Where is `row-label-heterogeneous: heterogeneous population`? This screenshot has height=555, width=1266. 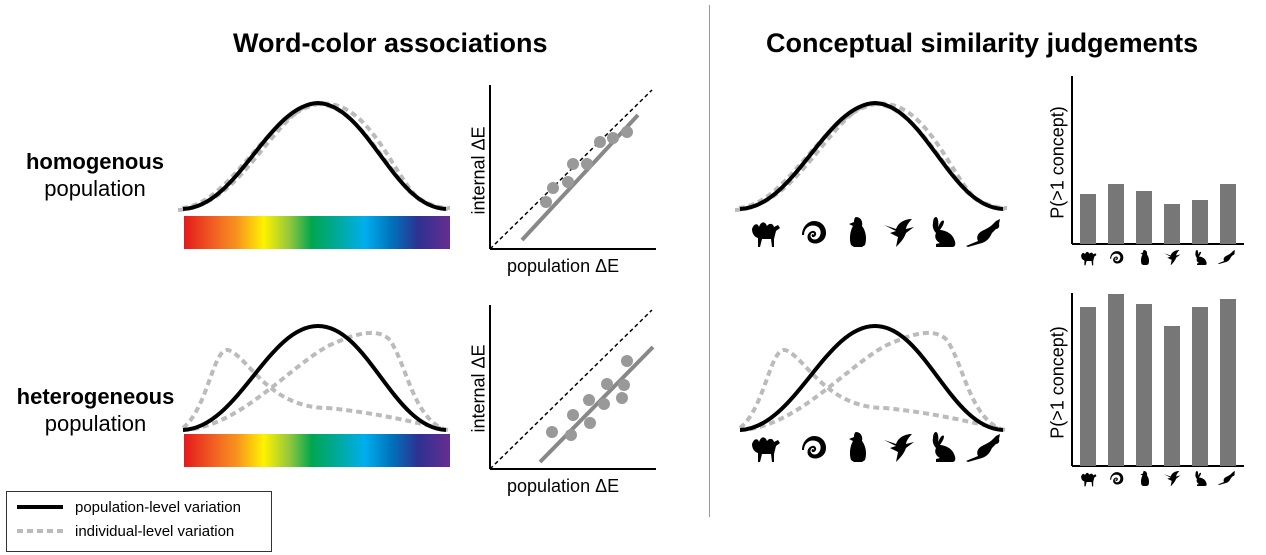 row-label-heterogeneous: heterogeneous population is located at coordinates (95, 410).